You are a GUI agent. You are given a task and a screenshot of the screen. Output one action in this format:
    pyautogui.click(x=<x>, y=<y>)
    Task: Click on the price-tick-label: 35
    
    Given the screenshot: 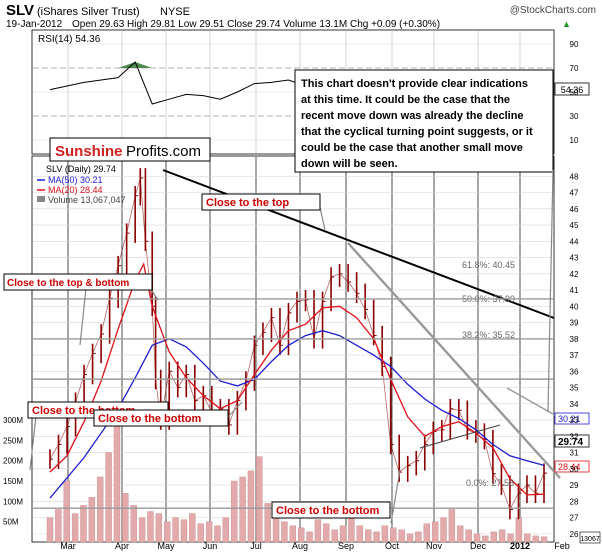 What is the action you would take?
    pyautogui.click(x=574, y=388)
    